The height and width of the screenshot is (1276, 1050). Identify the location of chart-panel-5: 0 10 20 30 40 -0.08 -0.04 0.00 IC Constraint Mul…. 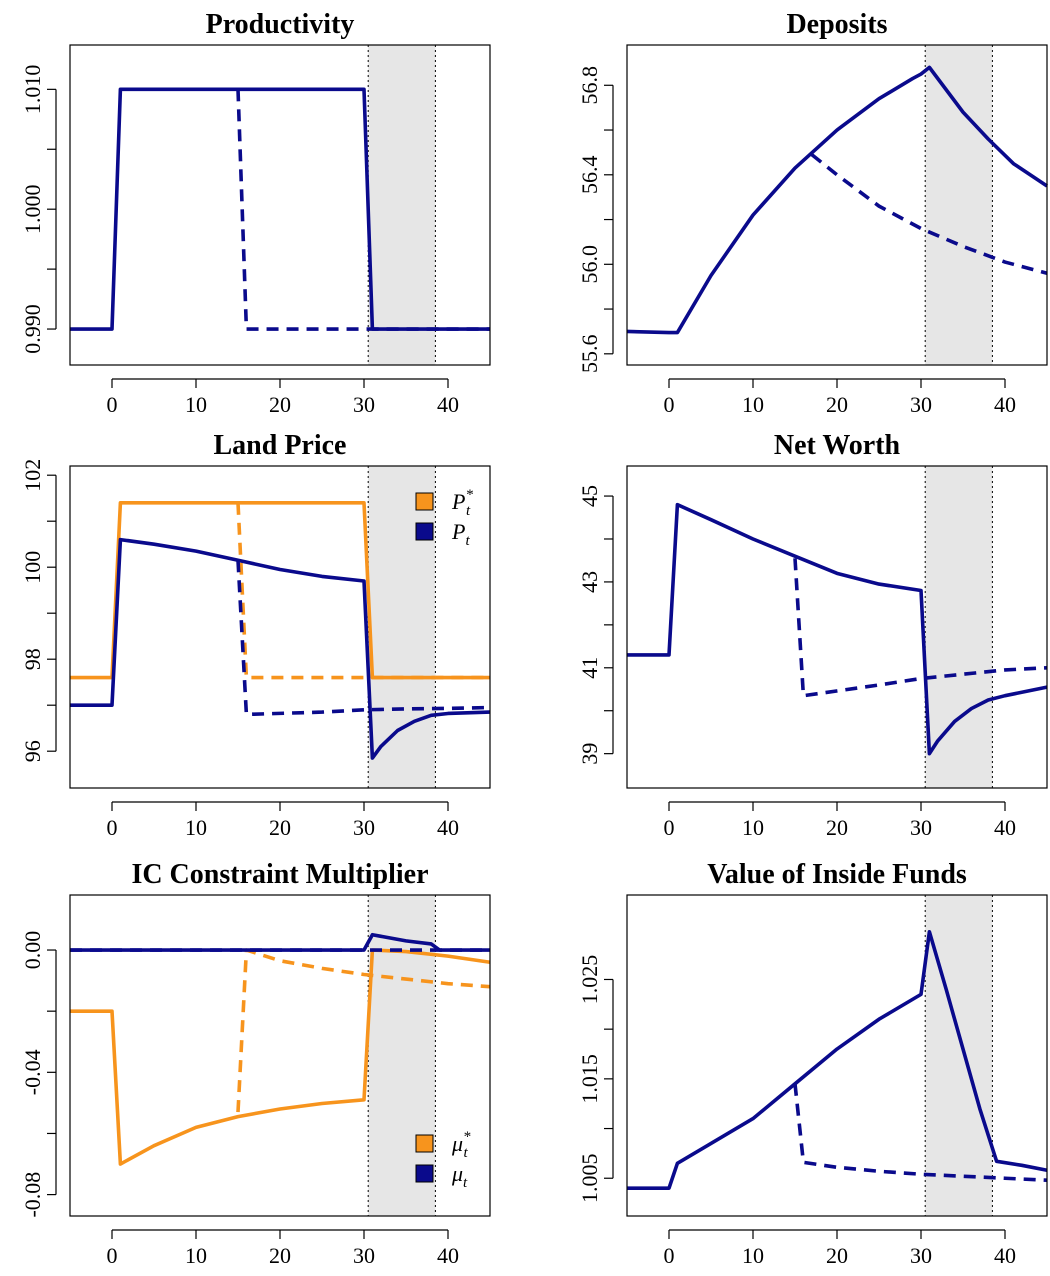
(255, 1063).